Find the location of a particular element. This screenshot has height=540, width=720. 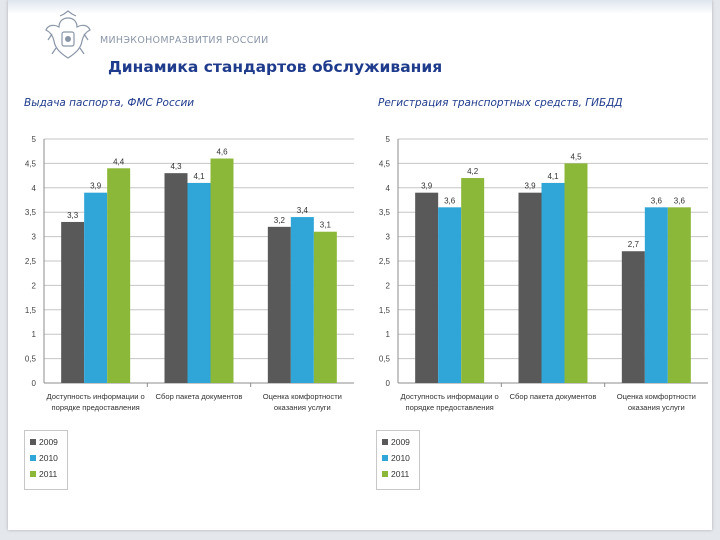

data-label: 2,7 is located at coordinates (634, 244).